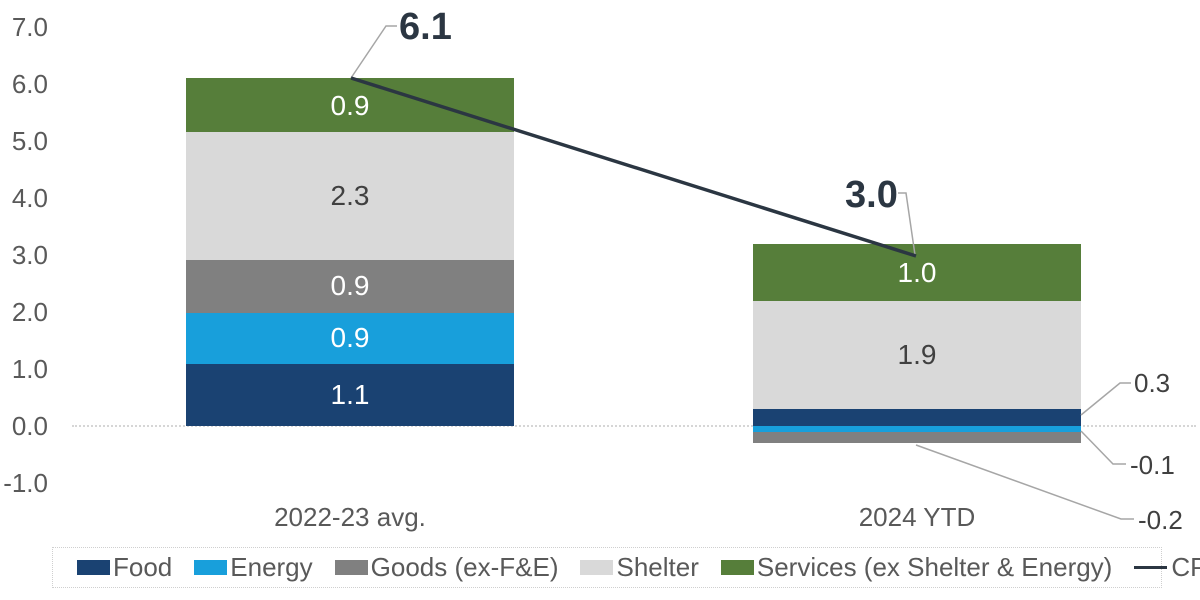 The image size is (1200, 600). Describe the element at coordinates (657, 567) in the screenshot. I see `legend-label-shelter: Shelter` at that location.